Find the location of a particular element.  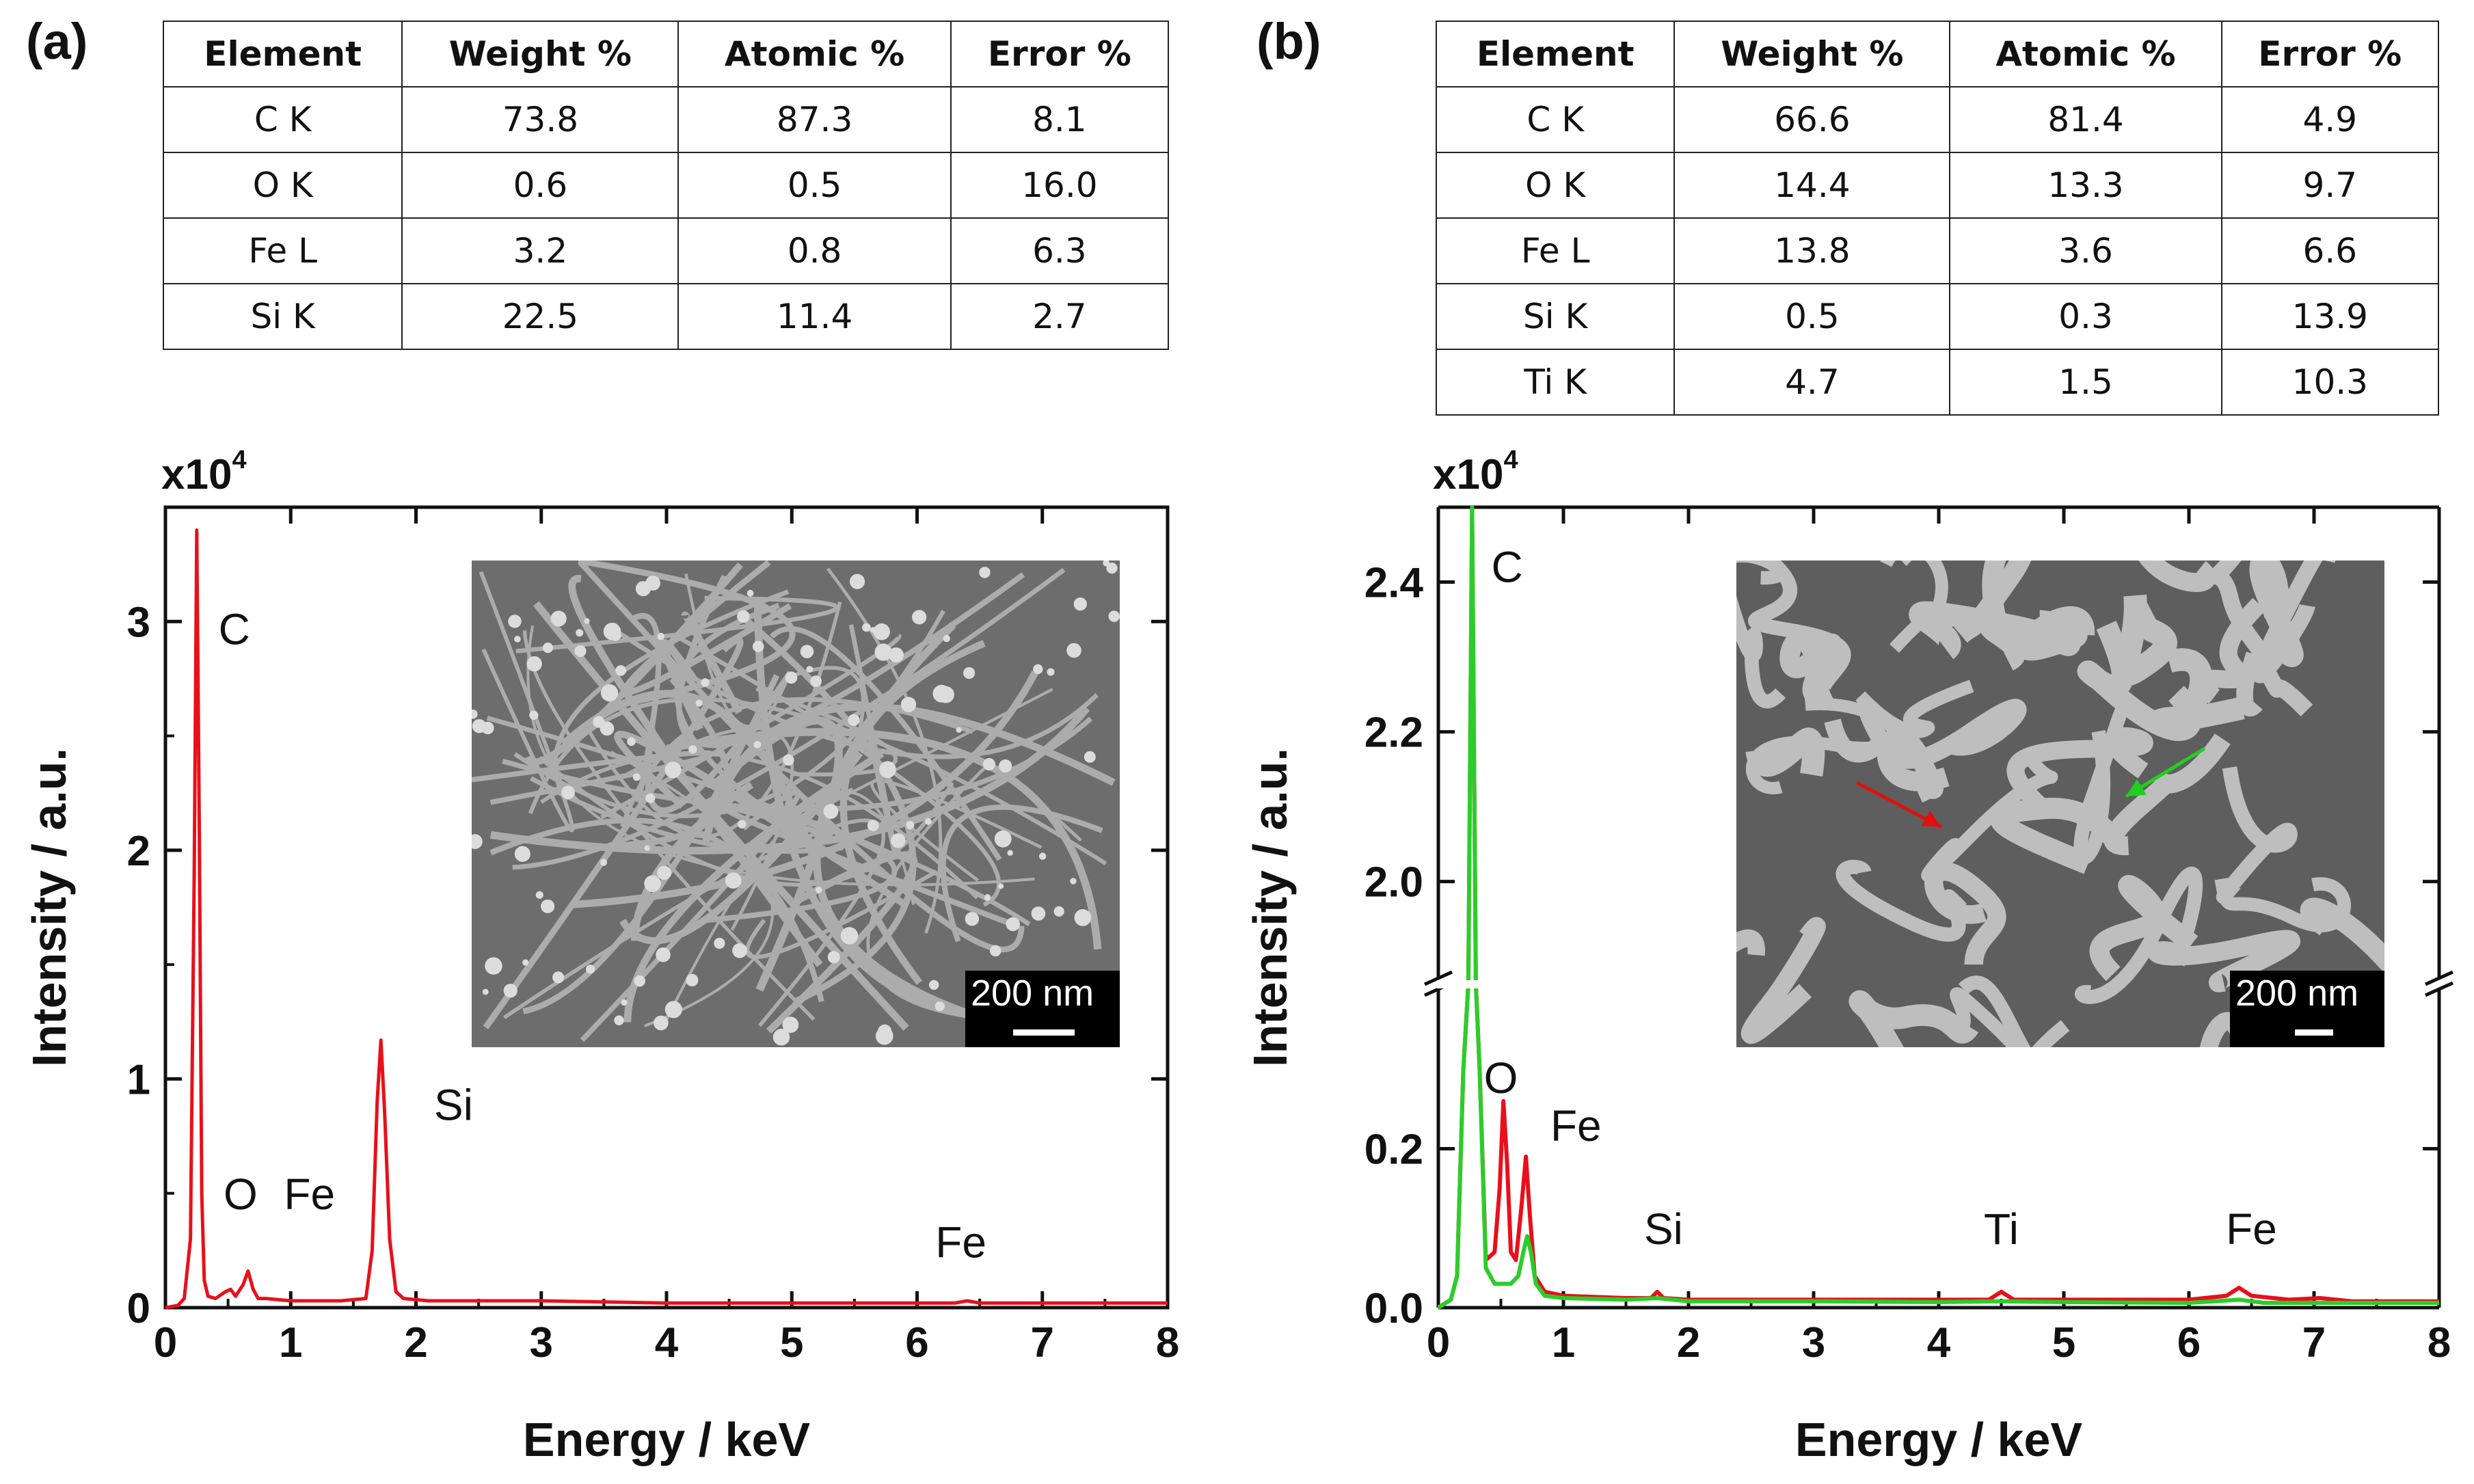

peak-label-a: Si is located at coordinates (453, 1106).